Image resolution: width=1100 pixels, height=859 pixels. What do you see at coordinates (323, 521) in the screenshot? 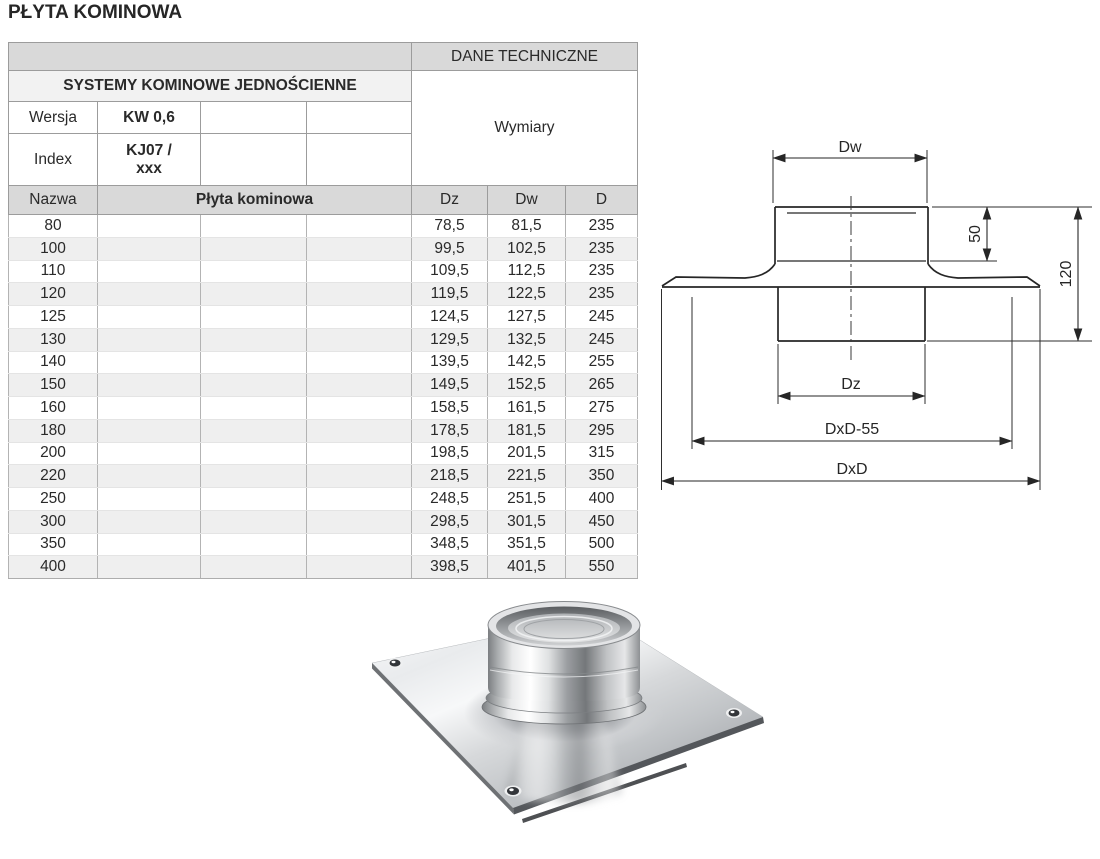
I see `table-row: 300 298,5 301,5 450` at bounding box center [323, 521].